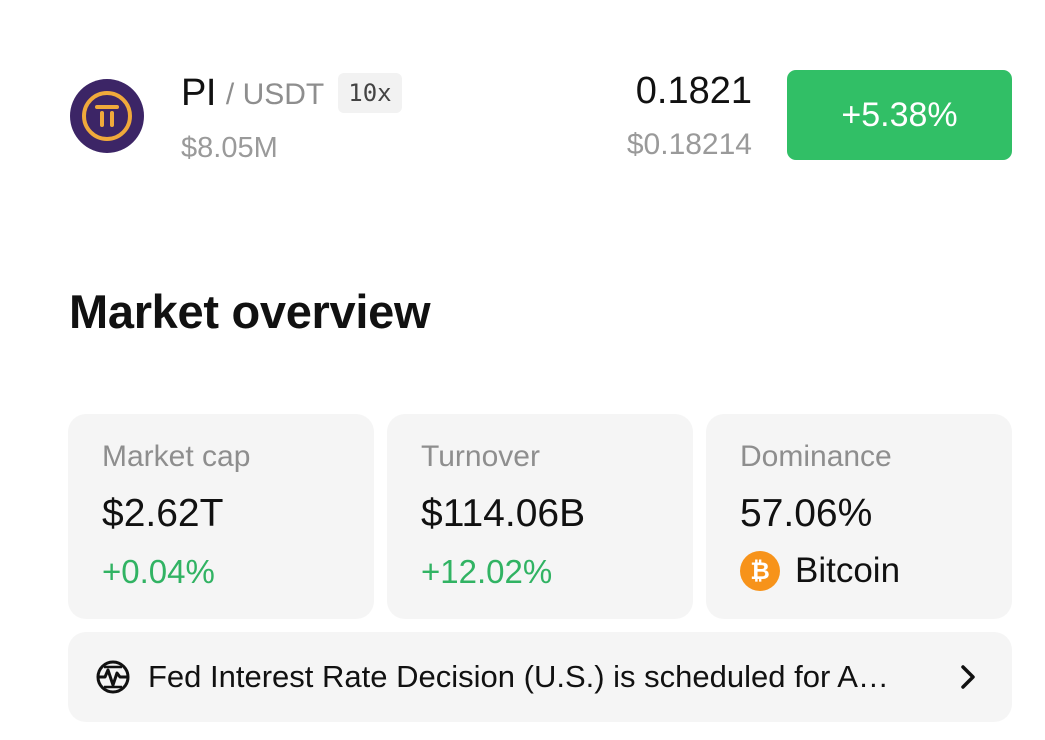 This screenshot has height=740, width=1045. What do you see at coordinates (198, 92) in the screenshot?
I see `base-symbol: PI` at bounding box center [198, 92].